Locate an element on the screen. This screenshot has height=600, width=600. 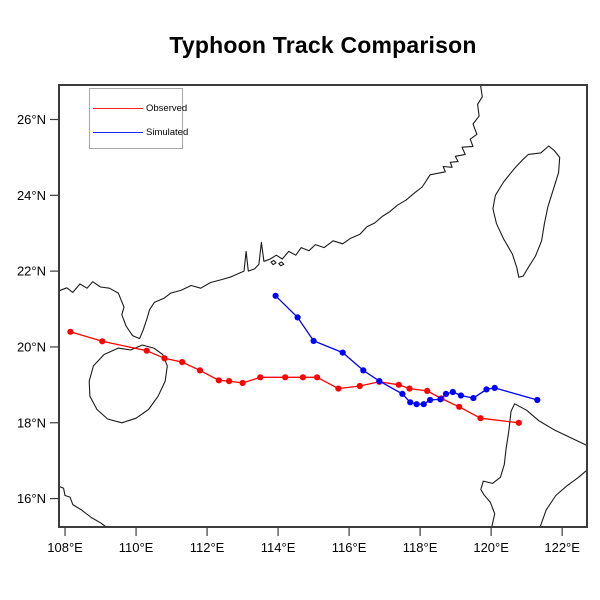
y-axis-tick-label: 20°N is located at coordinates (31, 346).